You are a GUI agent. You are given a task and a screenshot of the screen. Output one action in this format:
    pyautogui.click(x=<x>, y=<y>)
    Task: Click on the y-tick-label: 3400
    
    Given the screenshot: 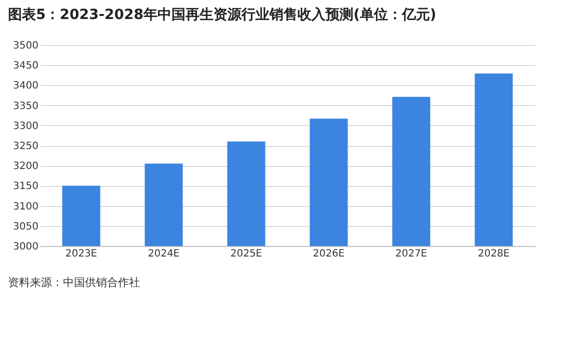 What is the action you would take?
    pyautogui.click(x=25, y=86)
    